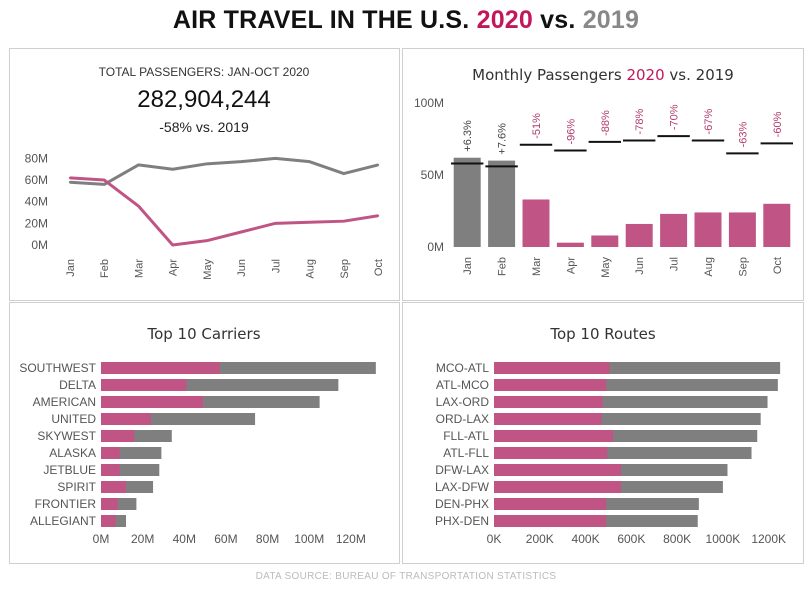 The height and width of the screenshot is (589, 812). Describe the element at coordinates (275, 223) in the screenshot. I see `point-2020-jul` at that location.